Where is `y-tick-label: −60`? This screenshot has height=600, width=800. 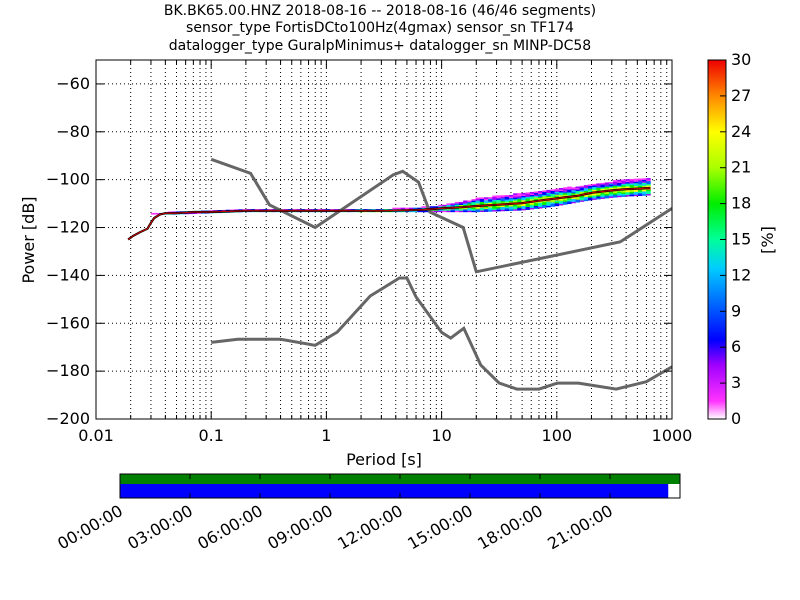 y-tick-label: −60 is located at coordinates (73, 83).